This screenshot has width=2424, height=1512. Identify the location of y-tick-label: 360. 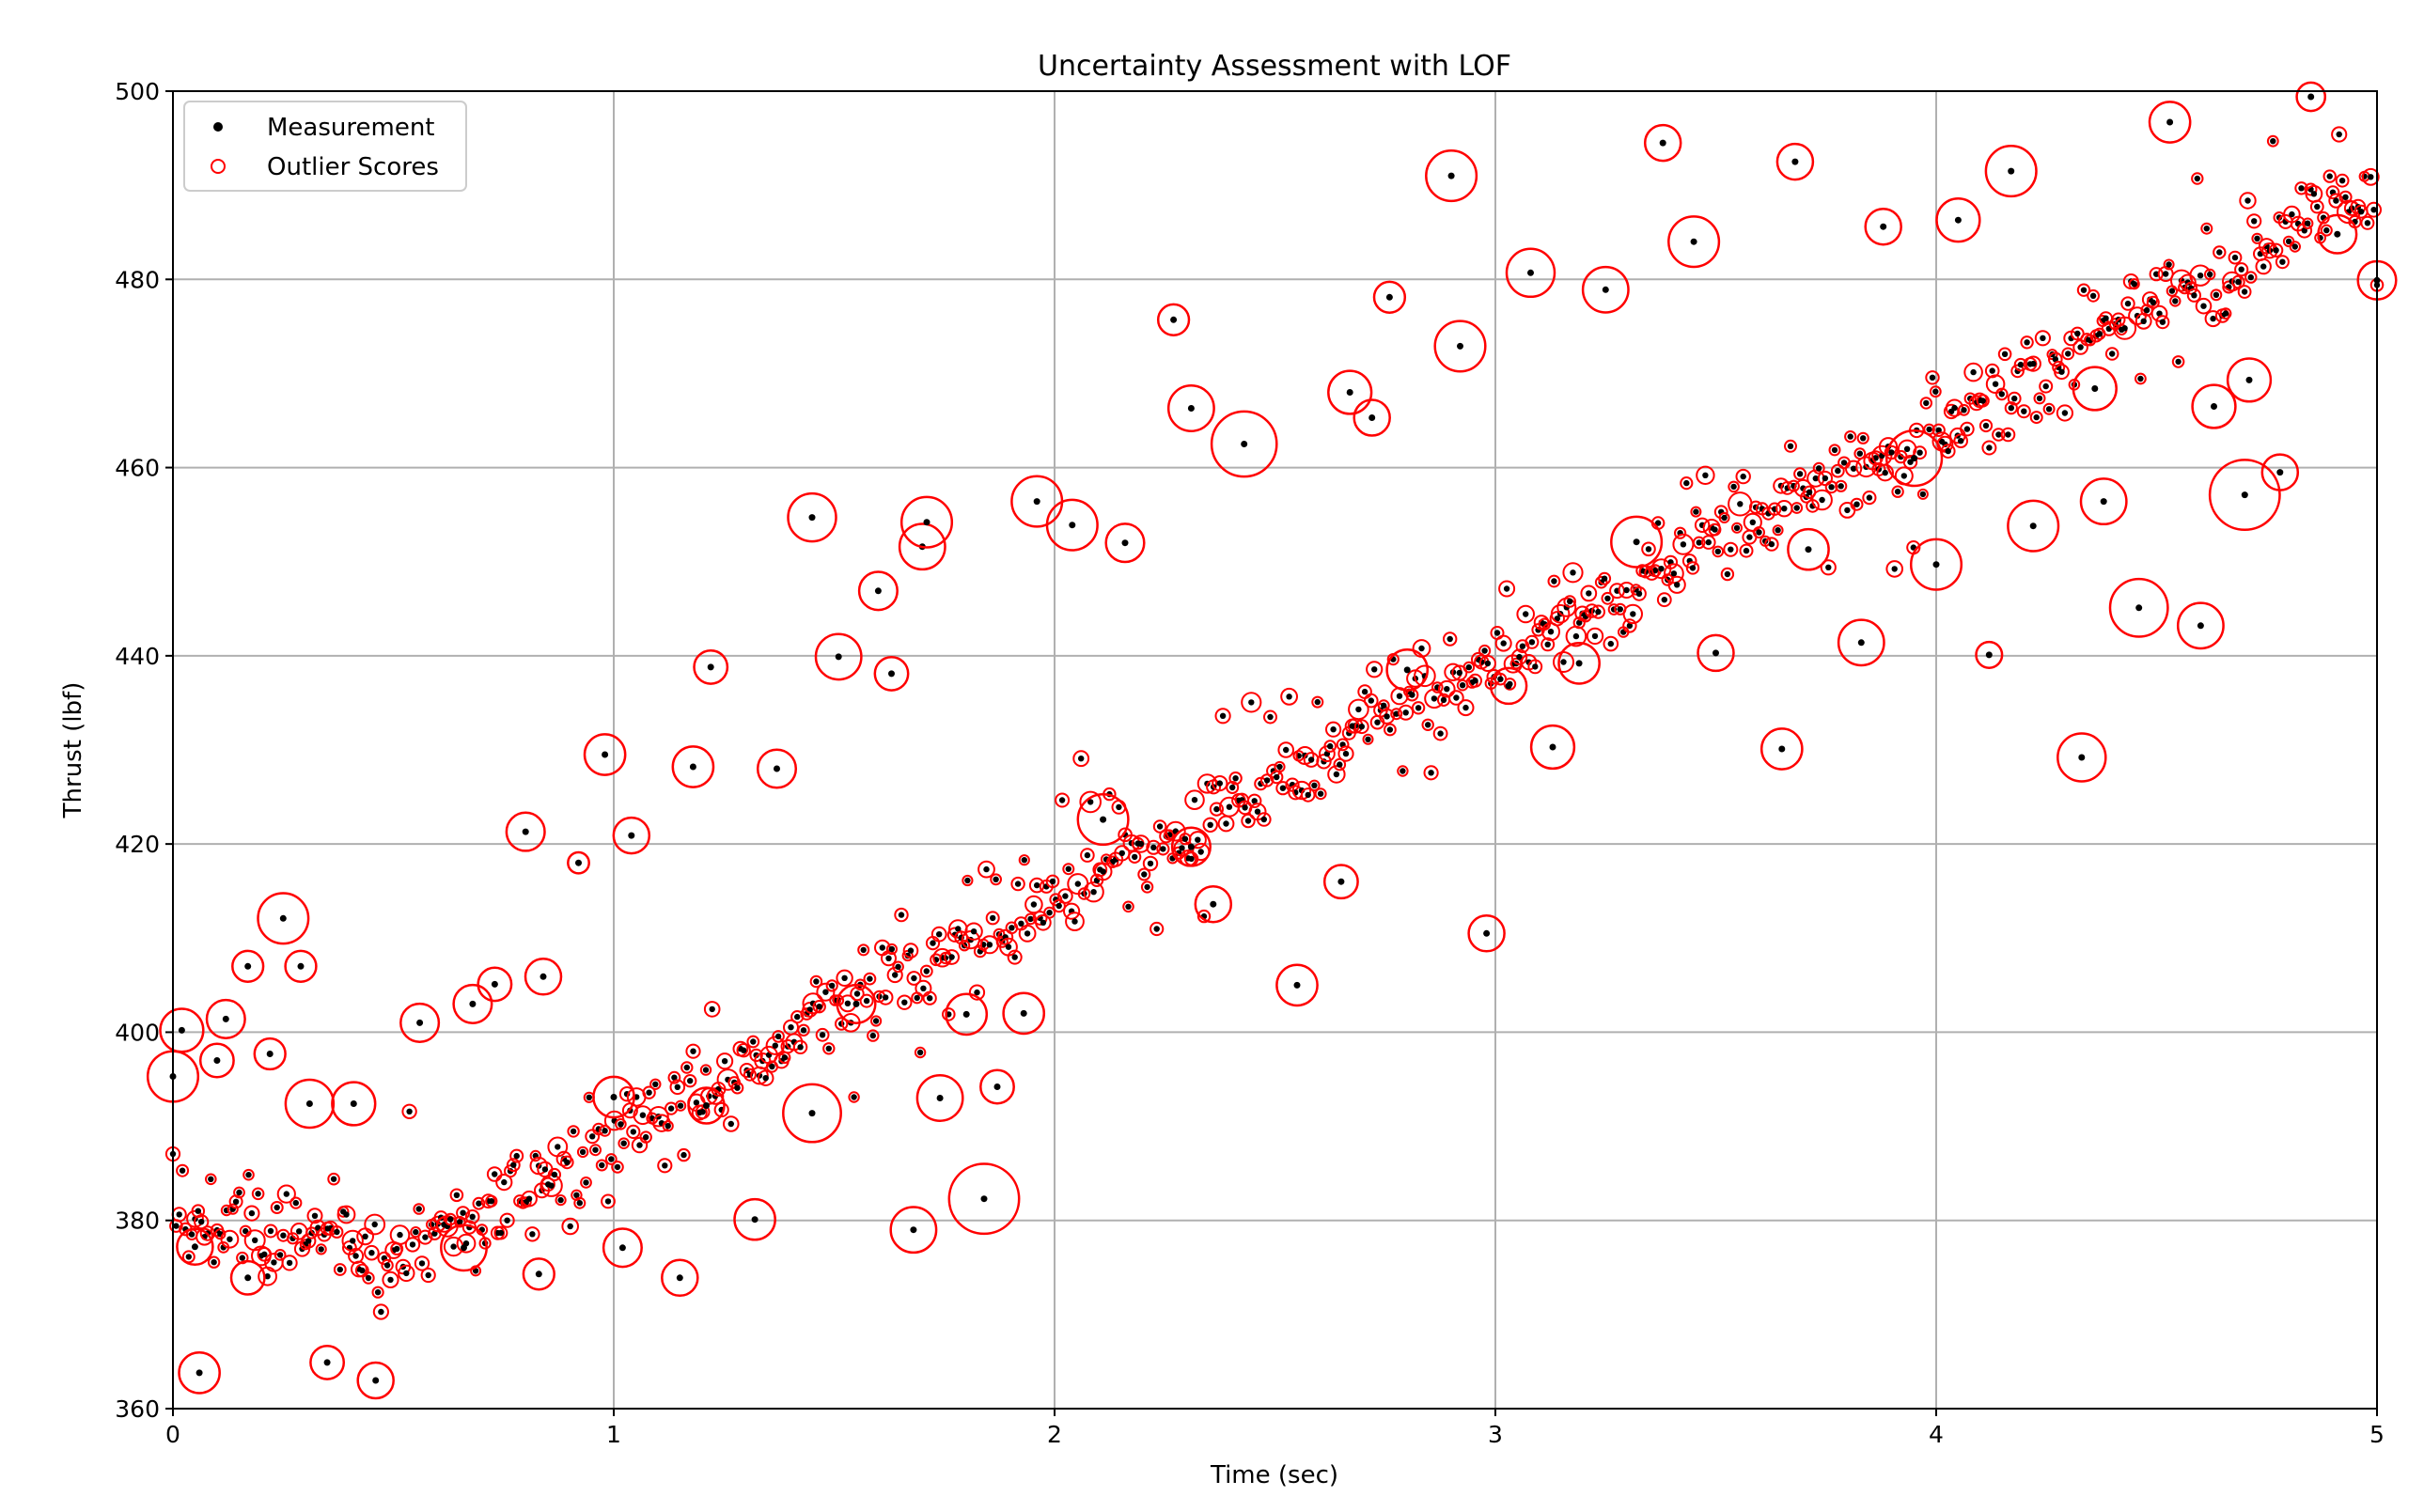
(137, 1409).